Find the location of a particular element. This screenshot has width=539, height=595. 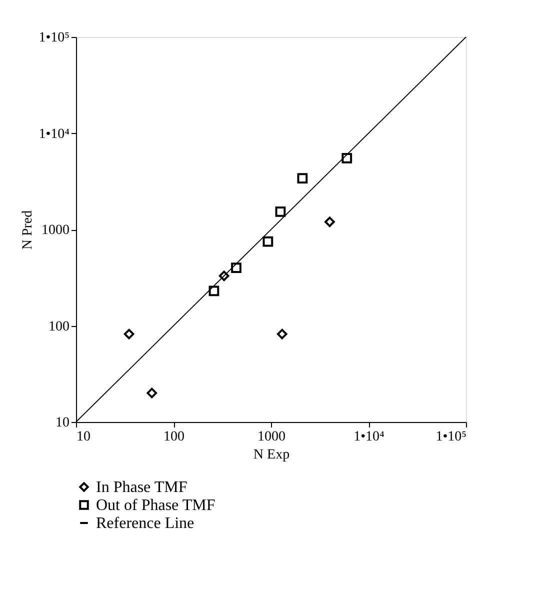

legend-label: Out of Phase TMF is located at coordinates (156, 505).